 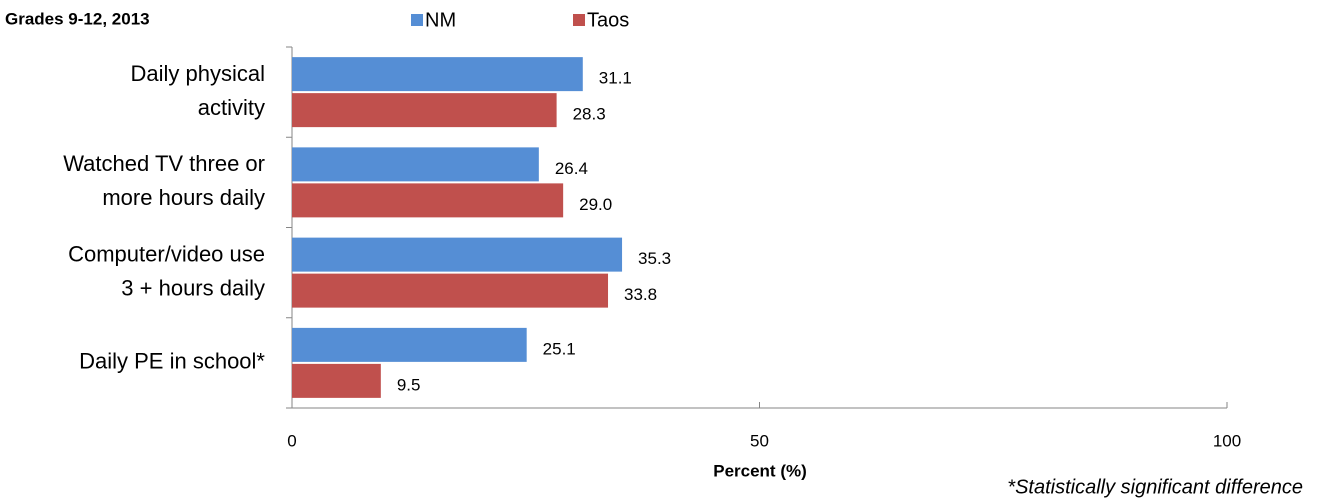 What do you see at coordinates (193, 287) in the screenshot?
I see `category-label: 3 + hours daily` at bounding box center [193, 287].